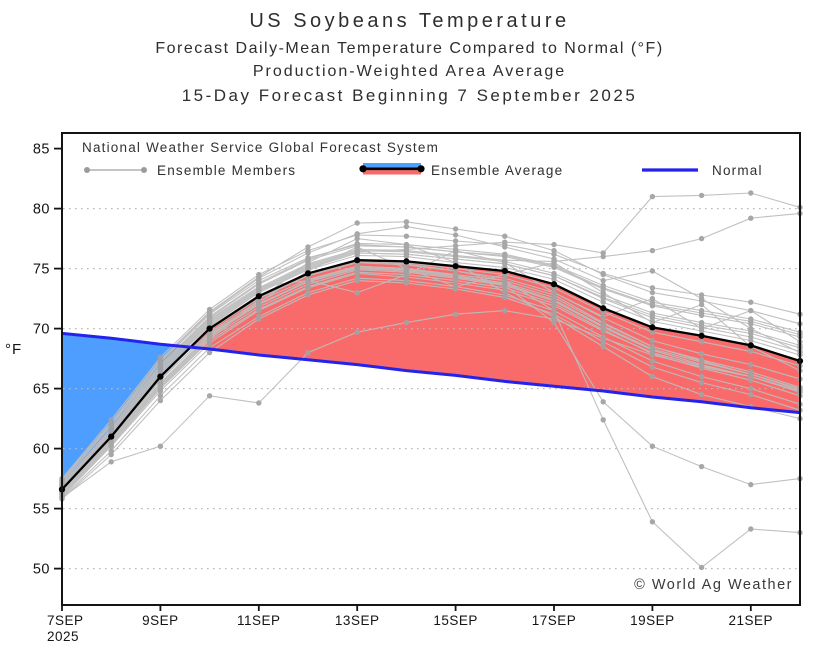 The image size is (819, 650). What do you see at coordinates (47, 360) in the screenshot?
I see `y-axis-labels: 50 55 60 65 70 75 80 85` at bounding box center [47, 360].